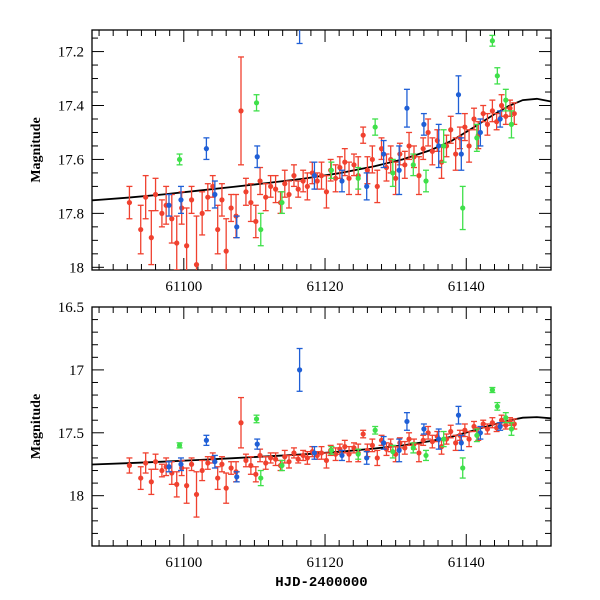  Describe the element at coordinates (71, 53) in the screenshot. I see `y-tick-label: 17.2` at that location.